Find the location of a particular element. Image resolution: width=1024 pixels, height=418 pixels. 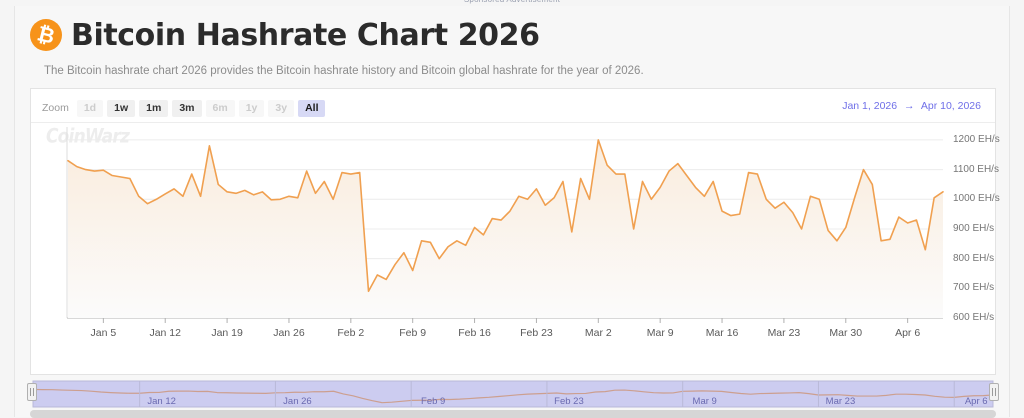

x-axis-tick-label: Feb 23 is located at coordinates (536, 333).